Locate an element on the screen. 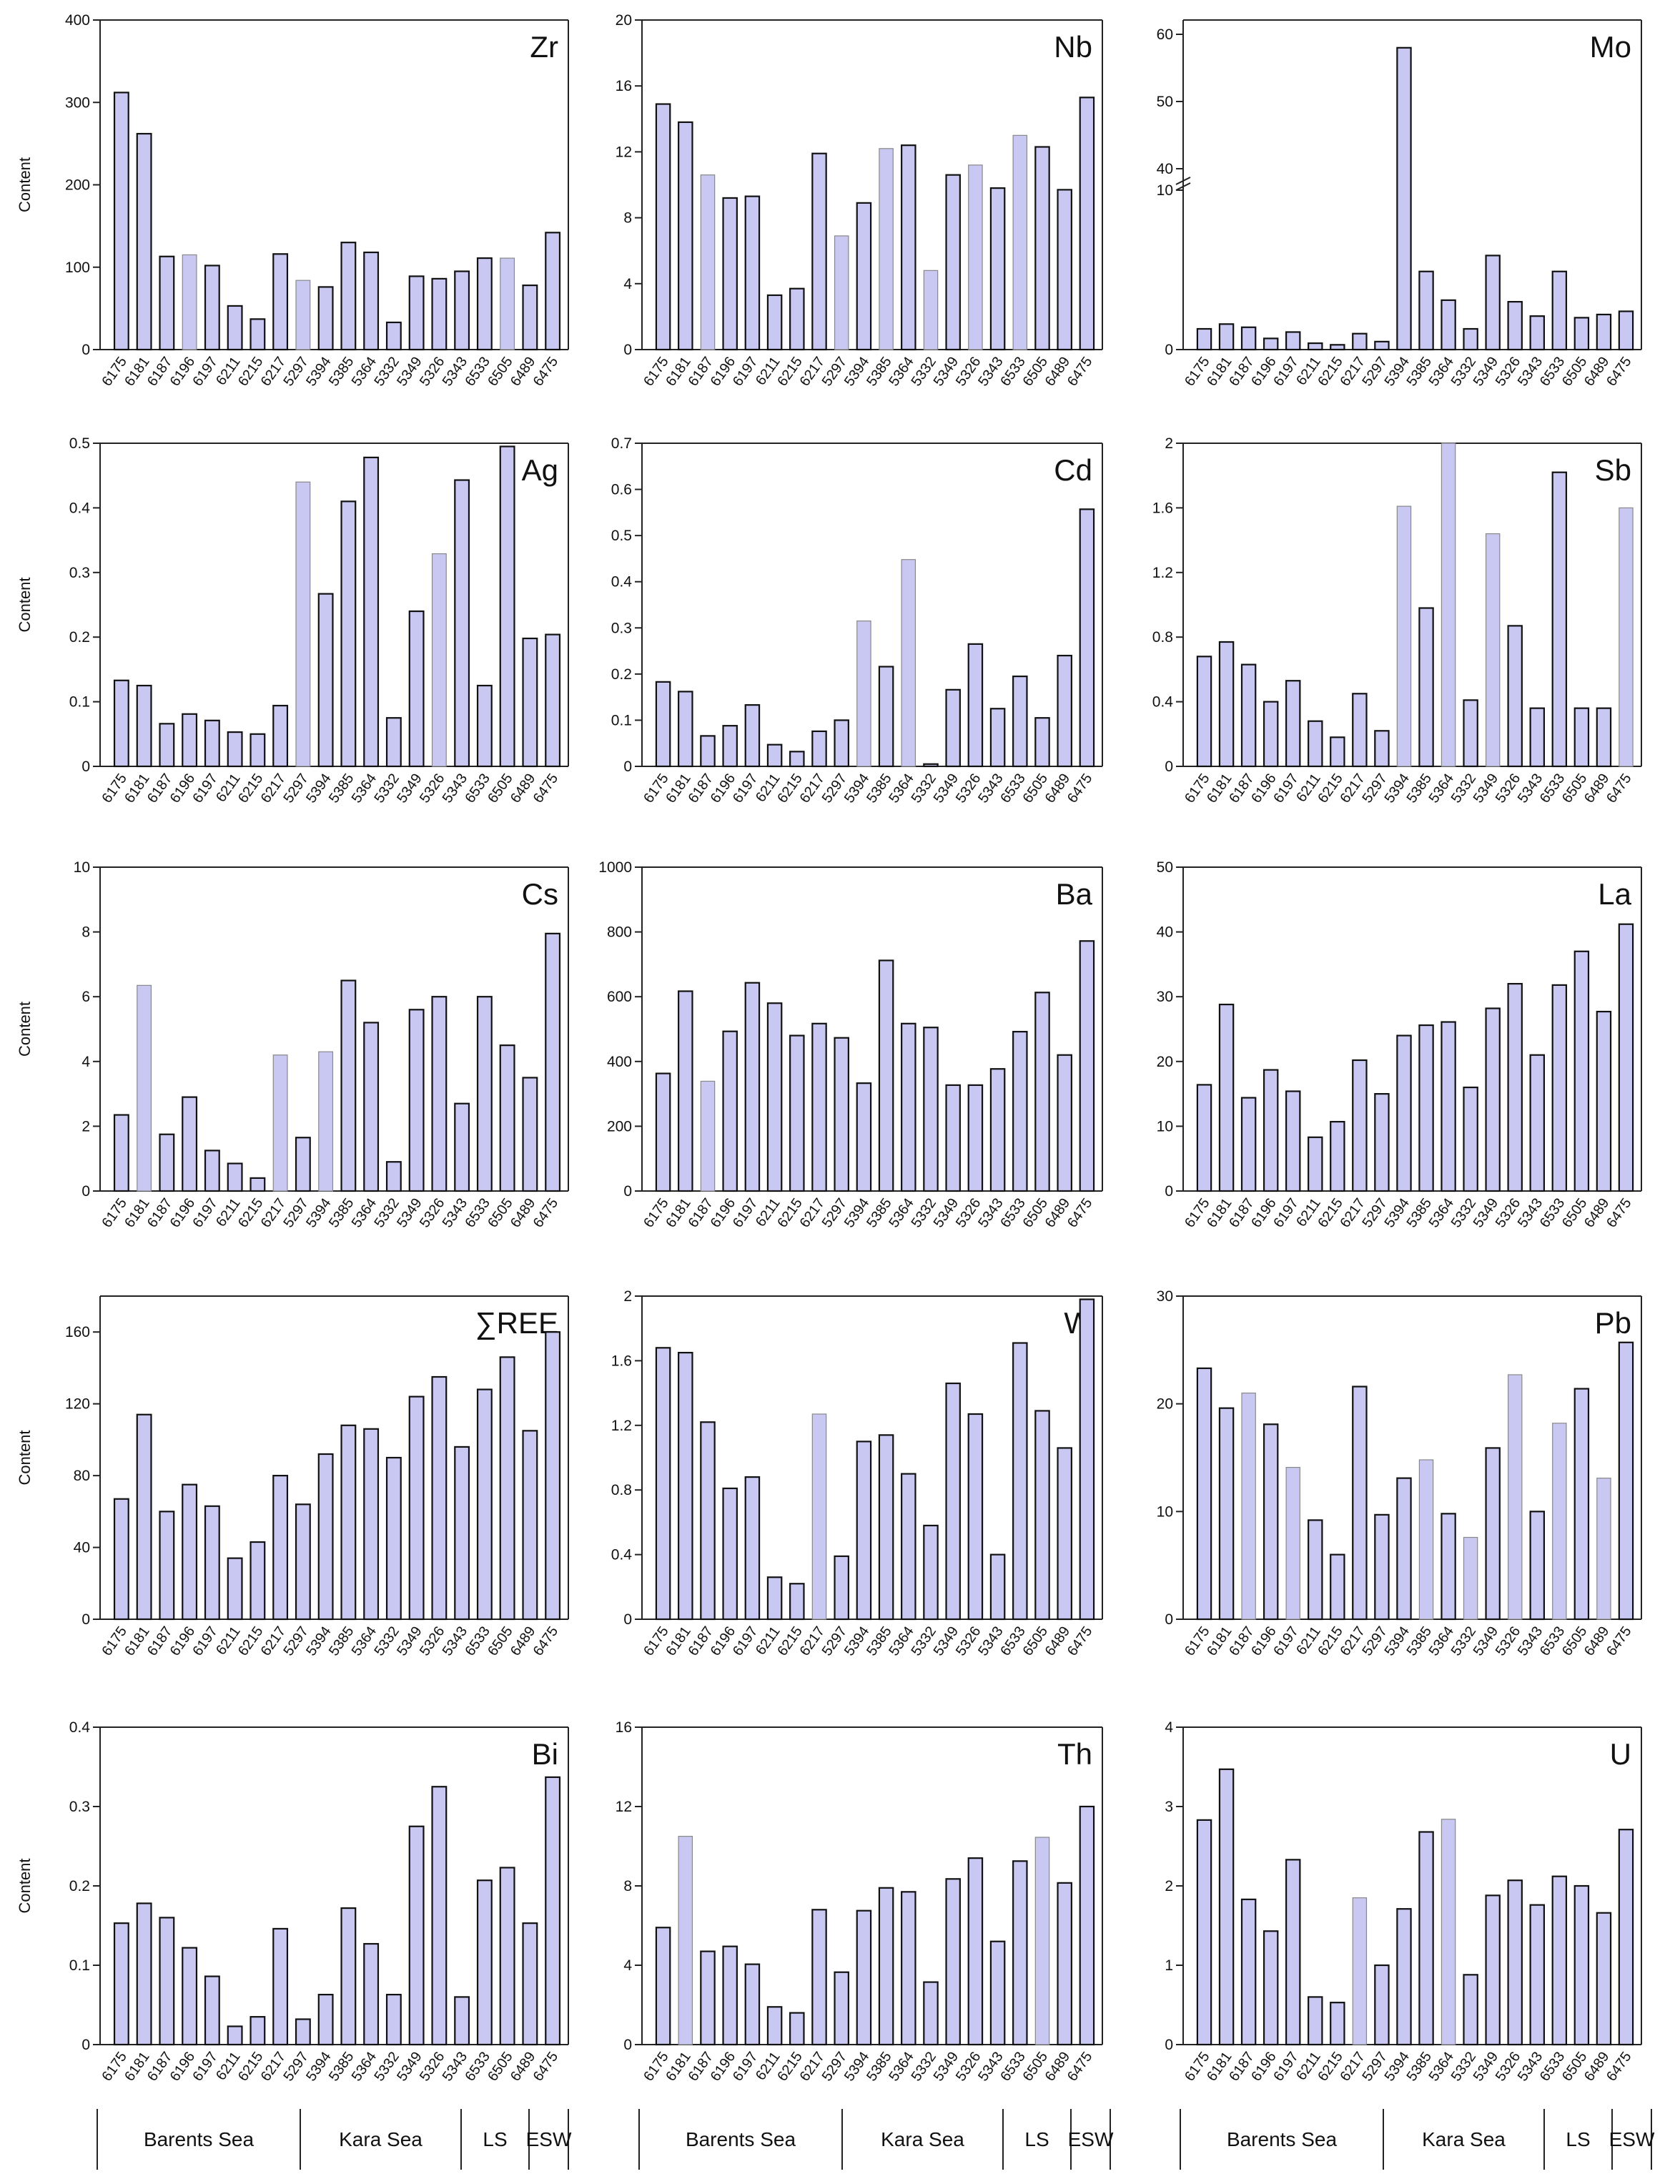 The height and width of the screenshot is (2184, 1680). panel-title: Nb is located at coordinates (1073, 47).